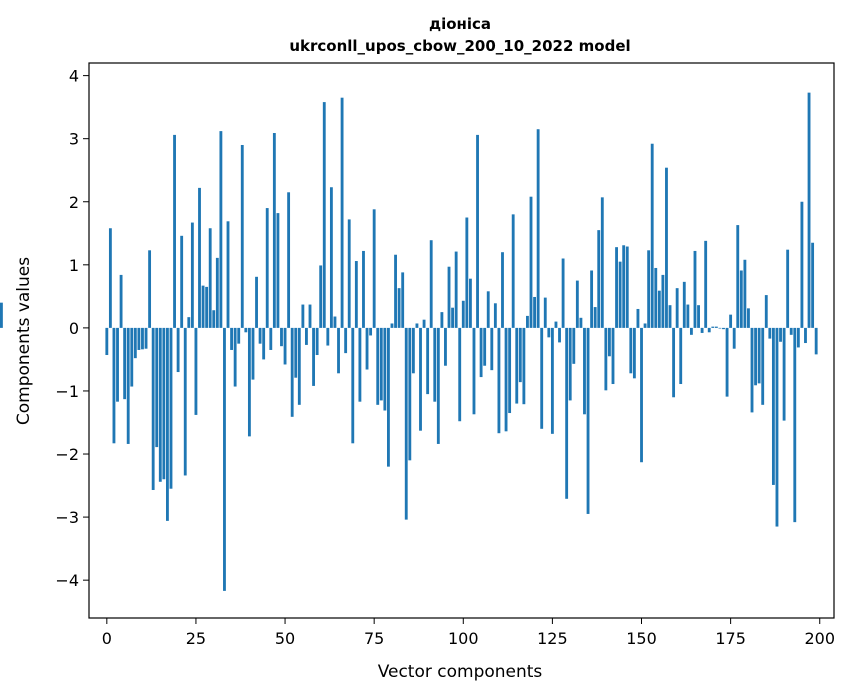 The image size is (847, 700). Describe the element at coordinates (196, 638) in the screenshot. I see `x-tick-label-25: 25` at that location.